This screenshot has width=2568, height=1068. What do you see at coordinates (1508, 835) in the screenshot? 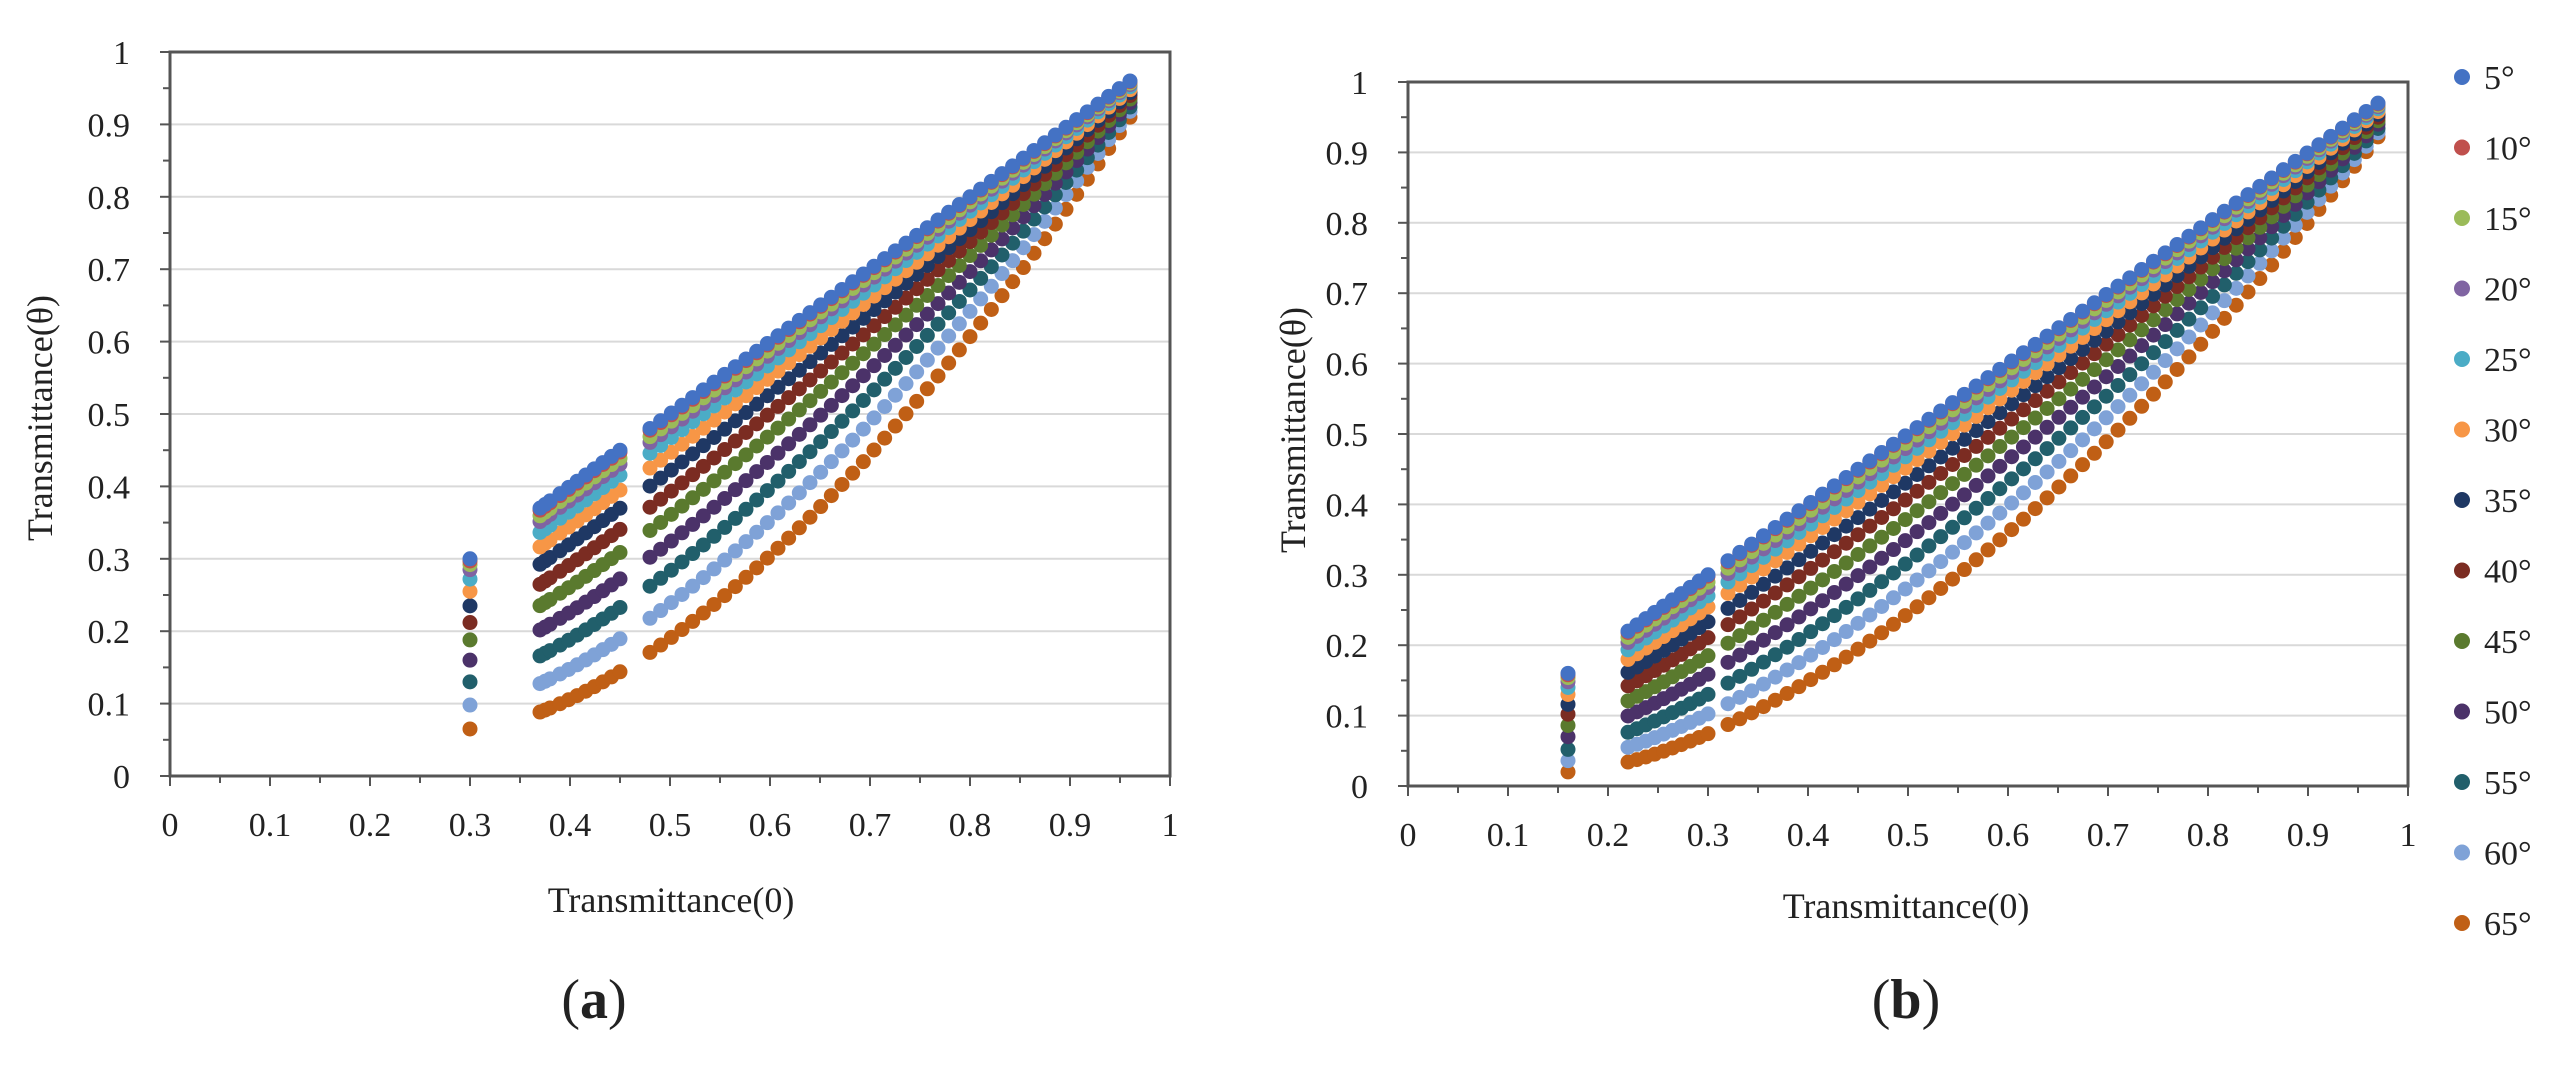
I see `x-tick-label: 0.1` at bounding box center [1508, 835].